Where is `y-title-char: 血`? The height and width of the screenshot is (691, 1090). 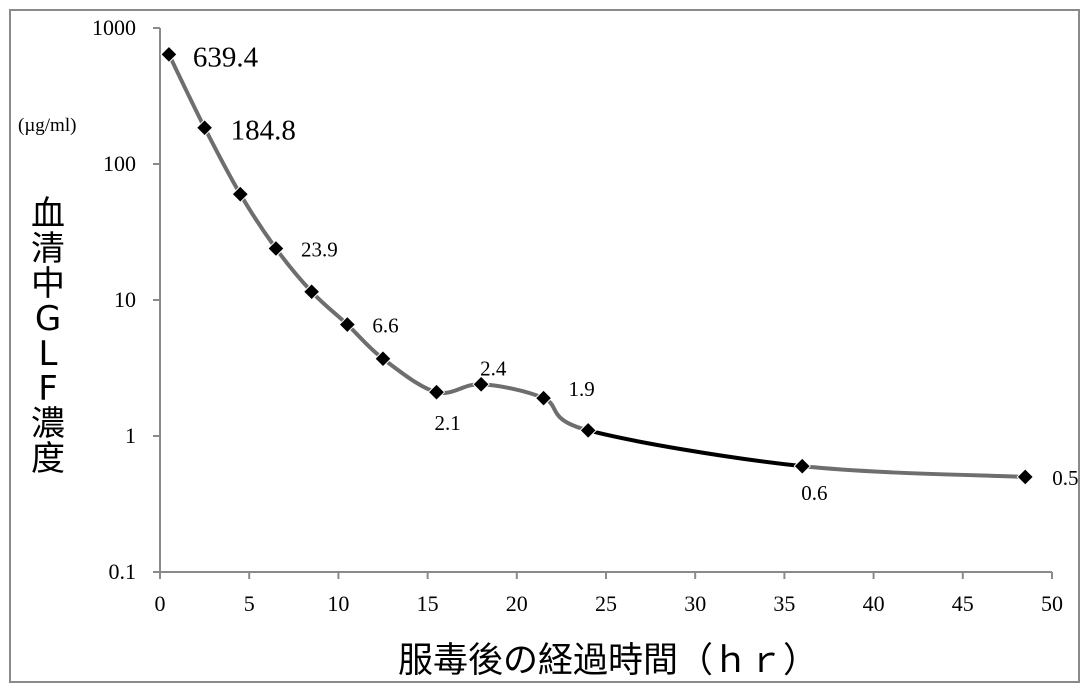 y-title-char: 血 is located at coordinates (48, 214).